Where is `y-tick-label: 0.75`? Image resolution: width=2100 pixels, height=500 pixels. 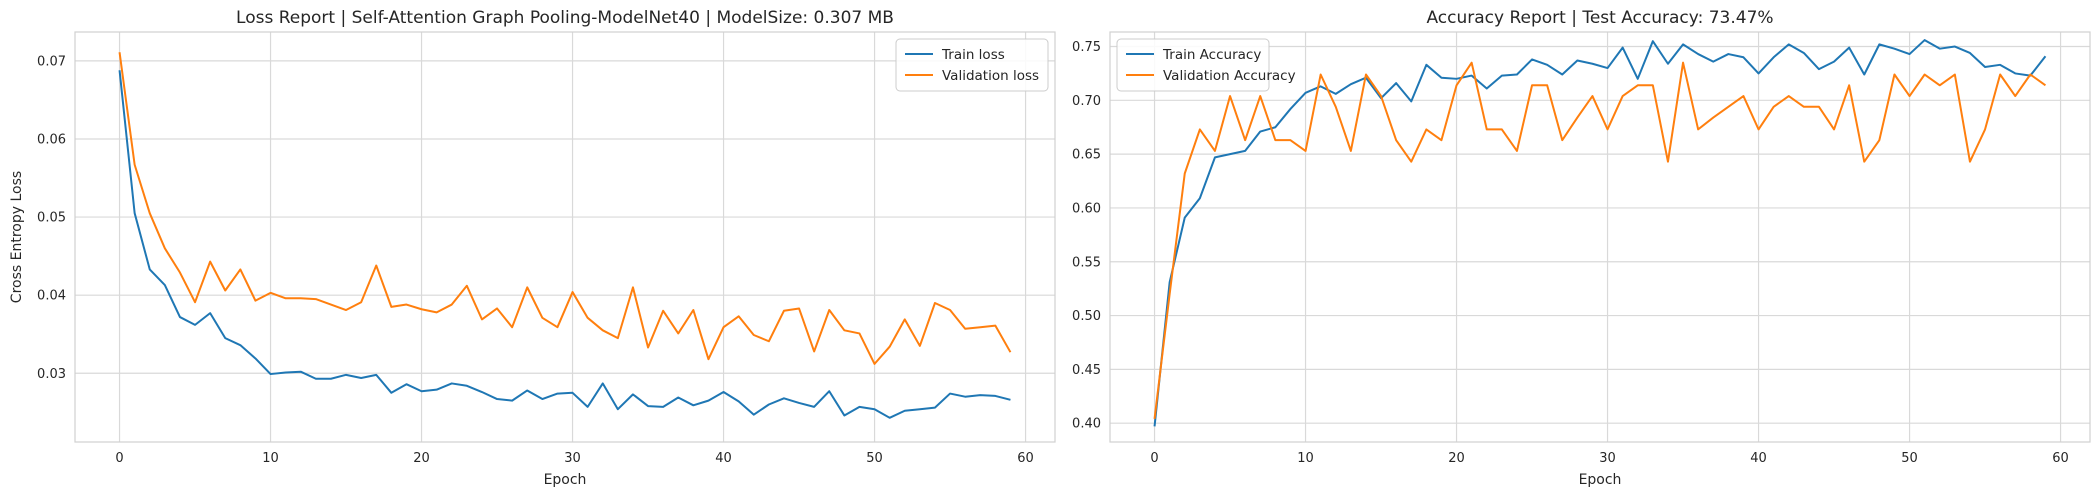 y-tick-label: 0.75 is located at coordinates (1086, 47).